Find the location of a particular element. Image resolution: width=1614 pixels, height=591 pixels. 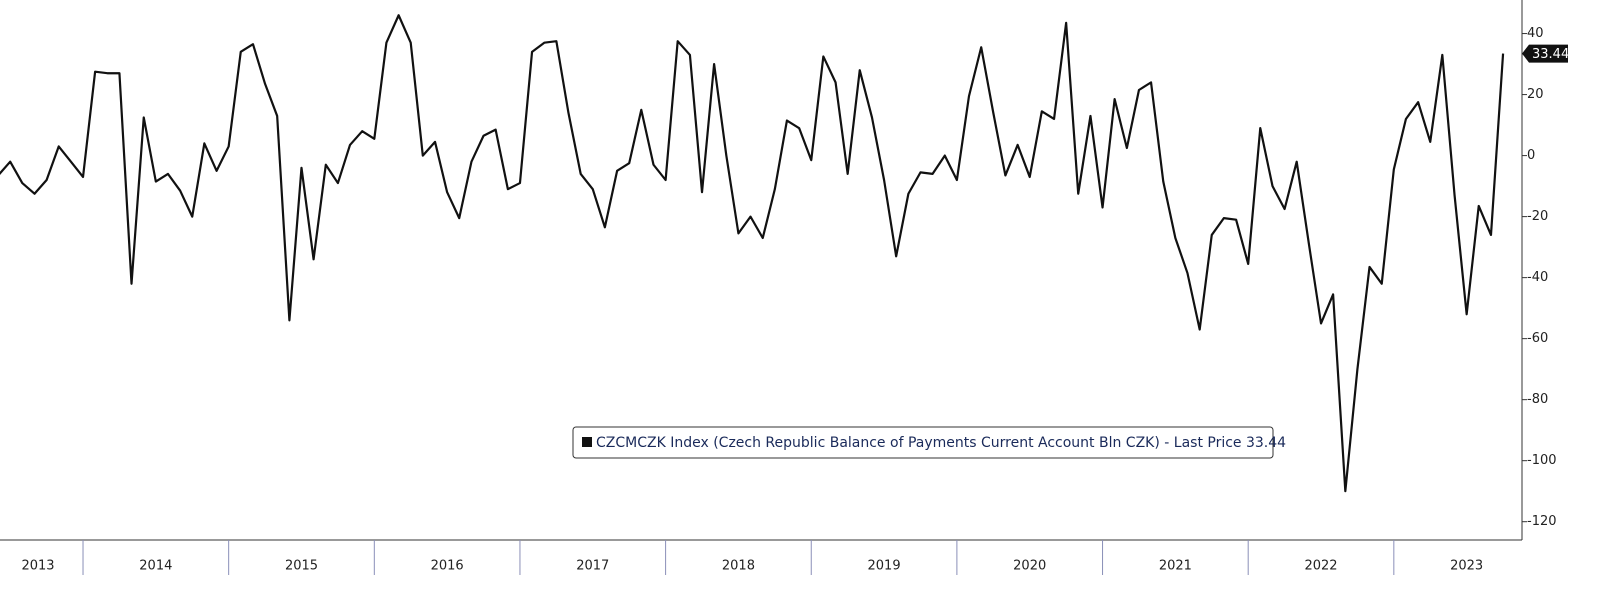

x-tick-label: 2015 is located at coordinates (301, 566).